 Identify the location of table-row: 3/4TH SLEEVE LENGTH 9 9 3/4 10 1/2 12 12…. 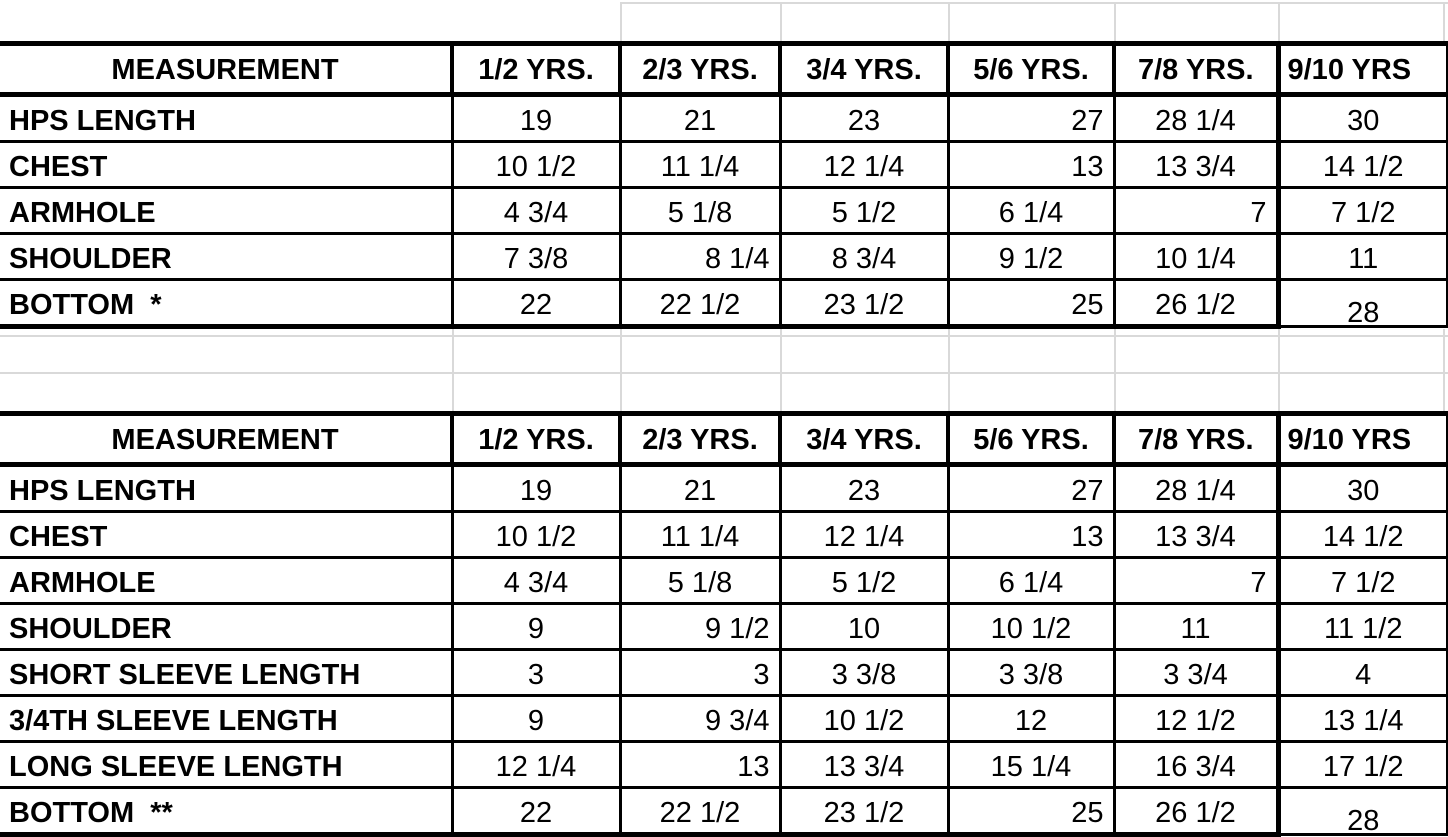
(724, 718).